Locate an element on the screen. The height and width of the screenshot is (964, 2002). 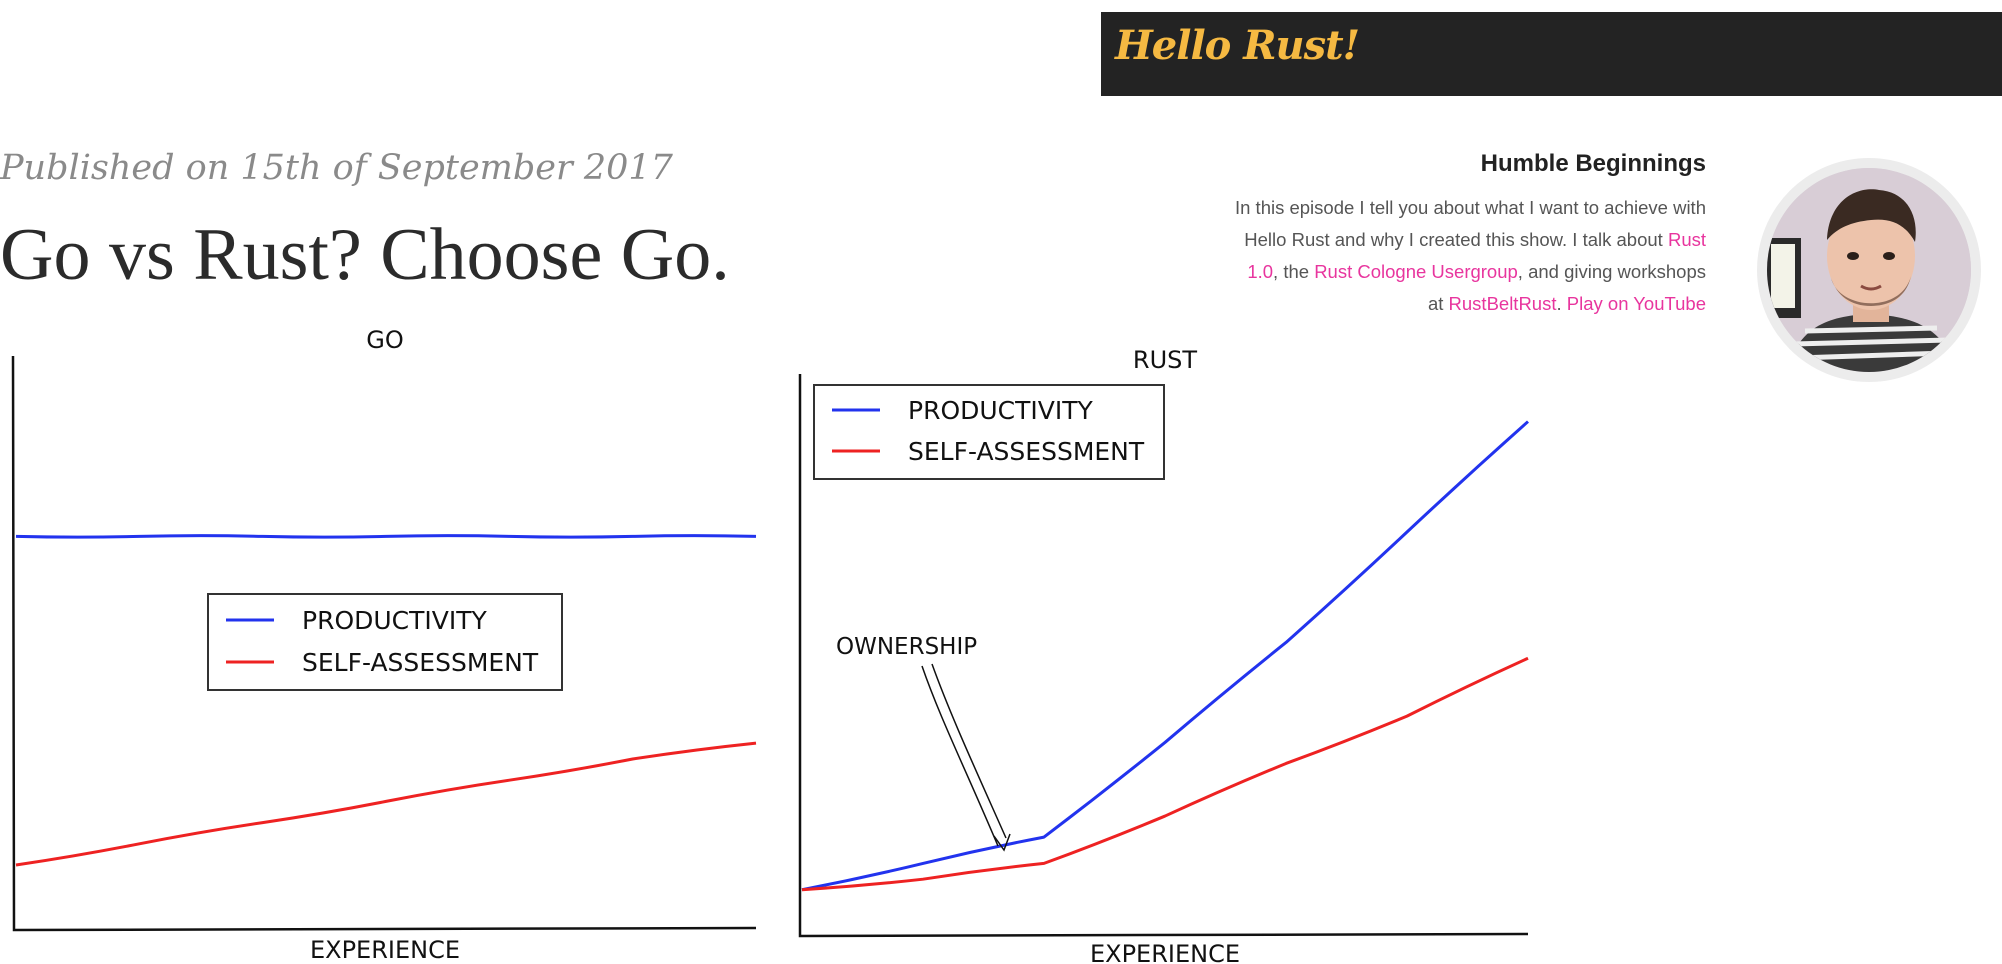
ownership-arrowhead is located at coordinates (1002, 842).